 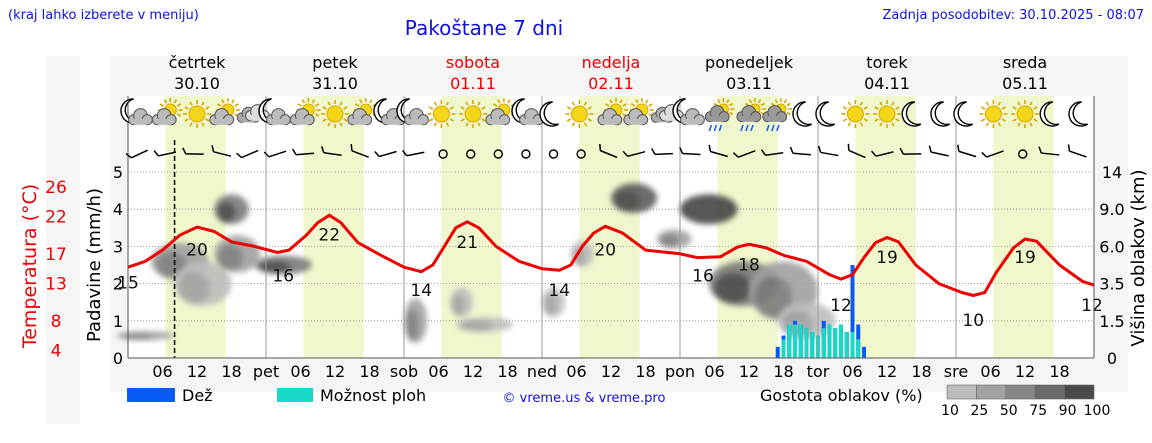 I want to click on location-menu-hint: (kraj lahko izberete v meniju), so click(x=103, y=15).